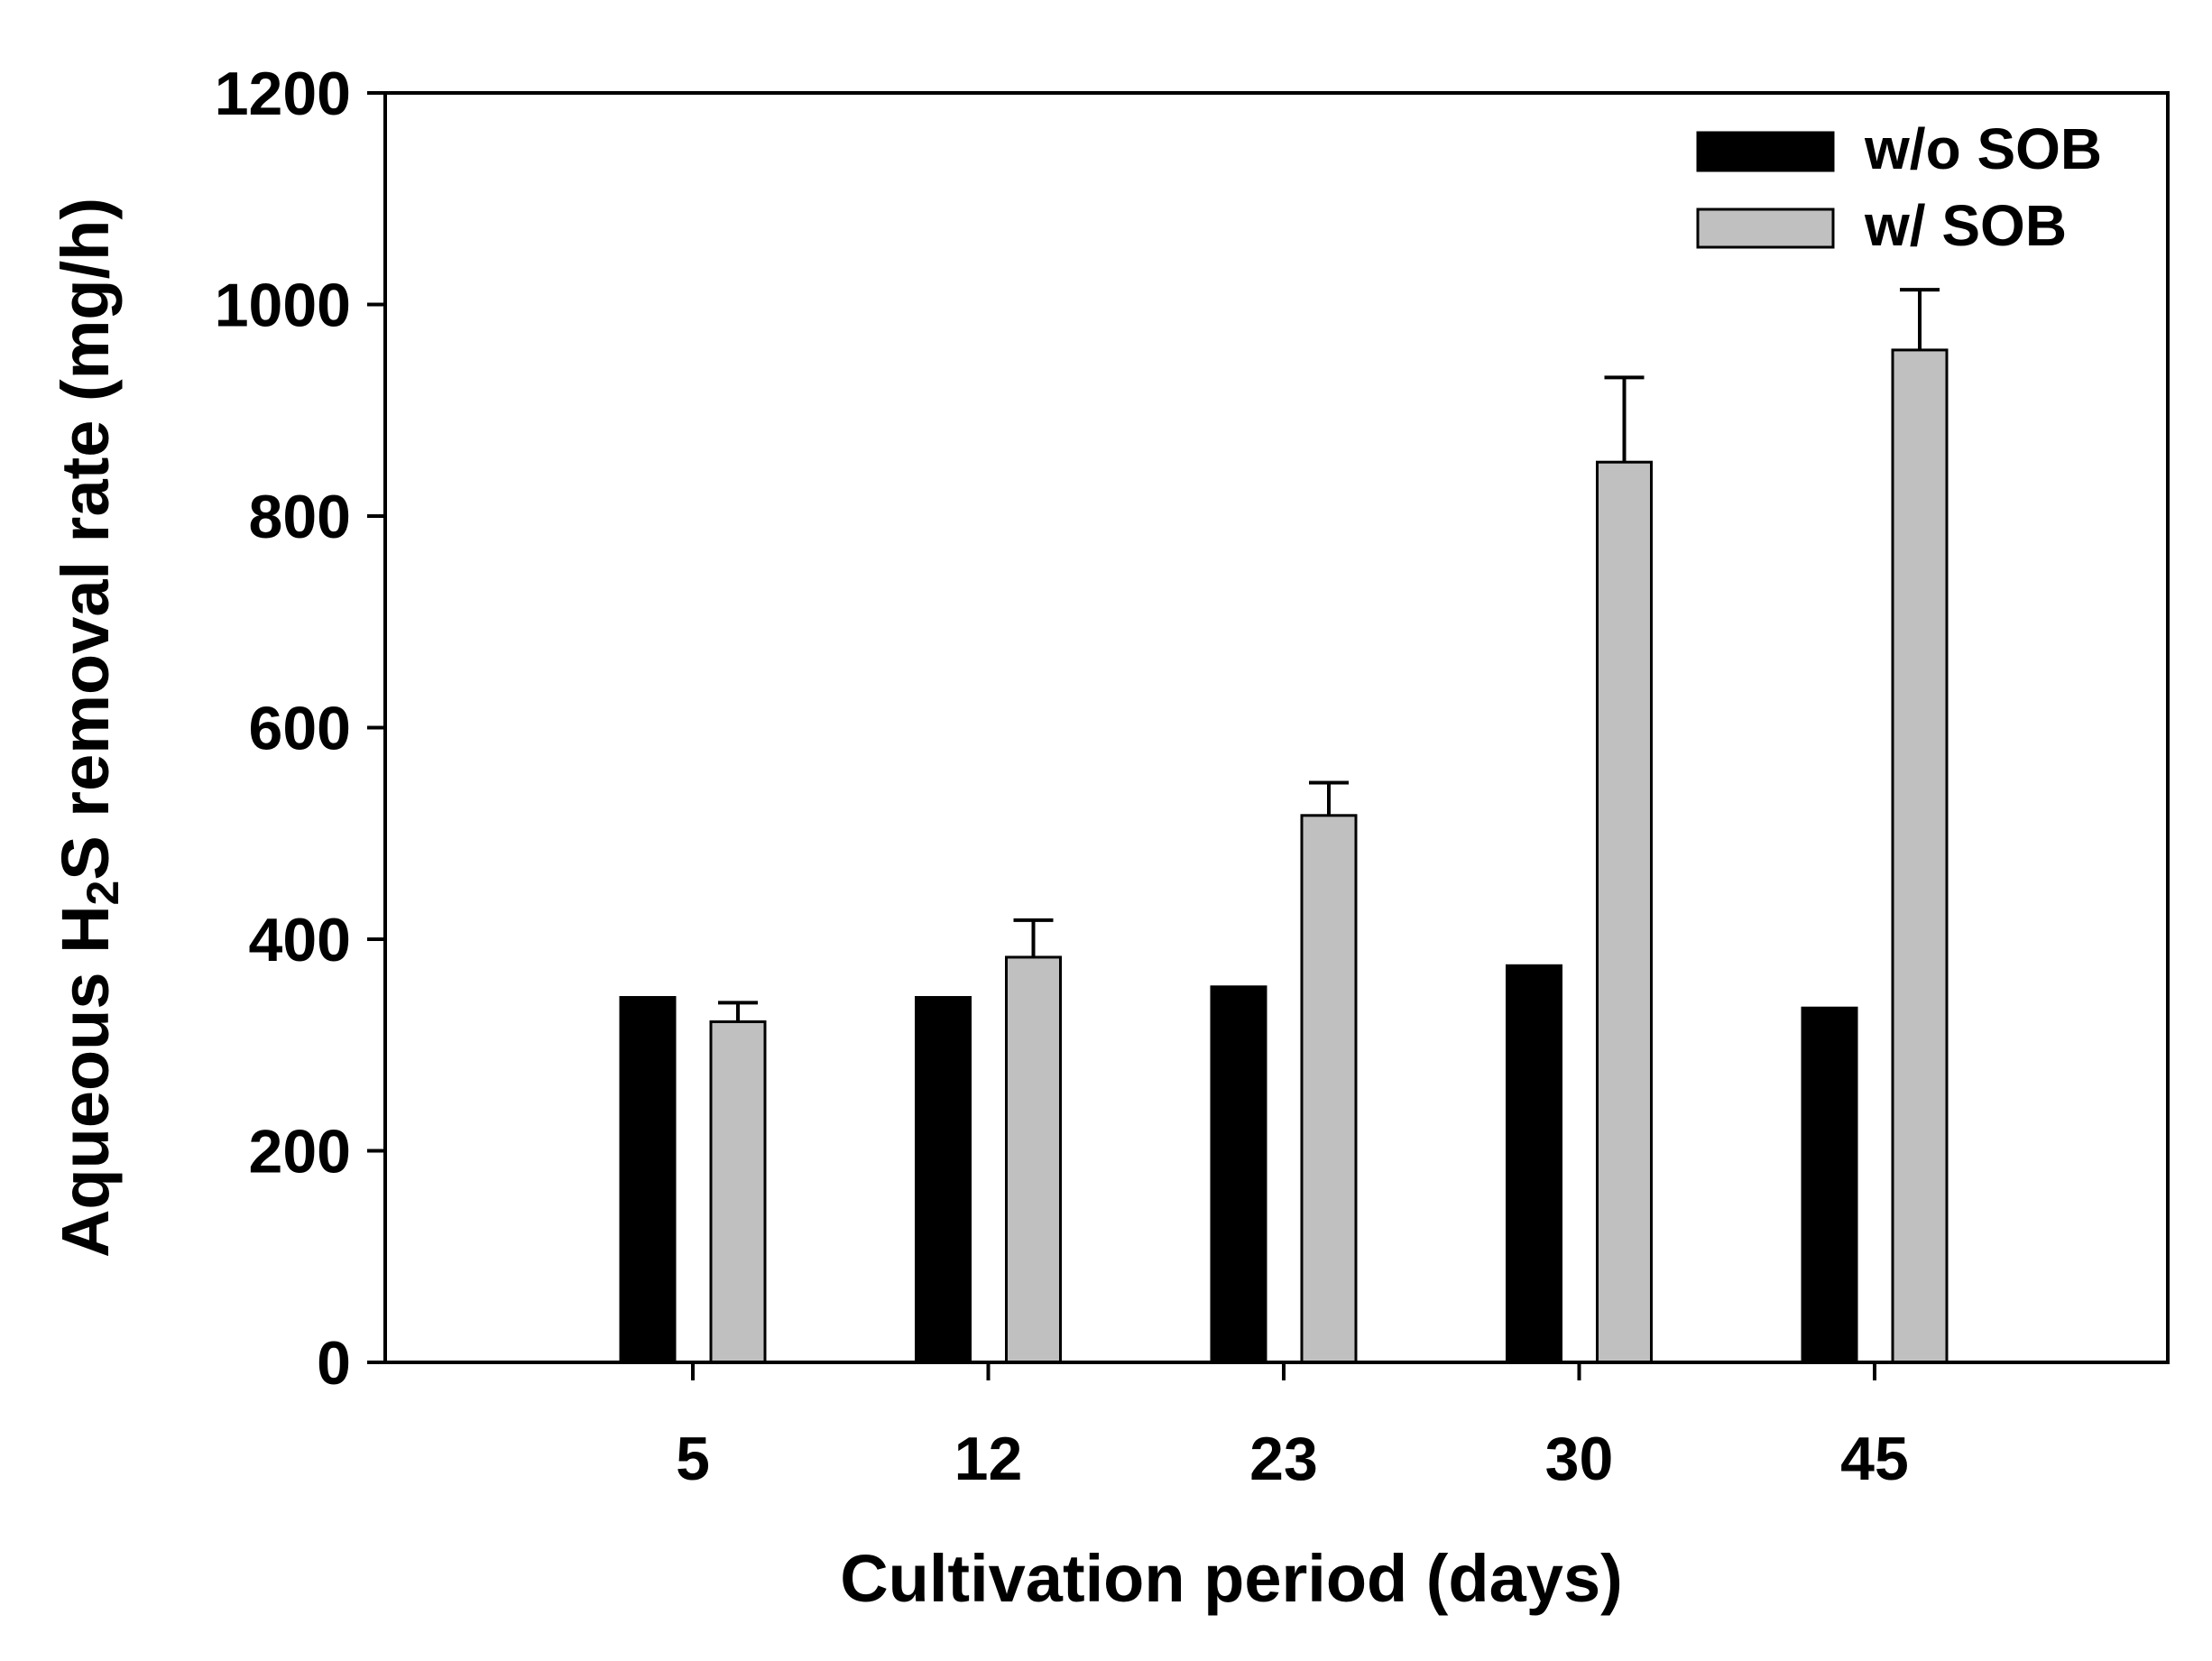 Image resolution: width=2212 pixels, height=1661 pixels. What do you see at coordinates (1579, 1459) in the screenshot?
I see `x-tick-label: 30` at bounding box center [1579, 1459].